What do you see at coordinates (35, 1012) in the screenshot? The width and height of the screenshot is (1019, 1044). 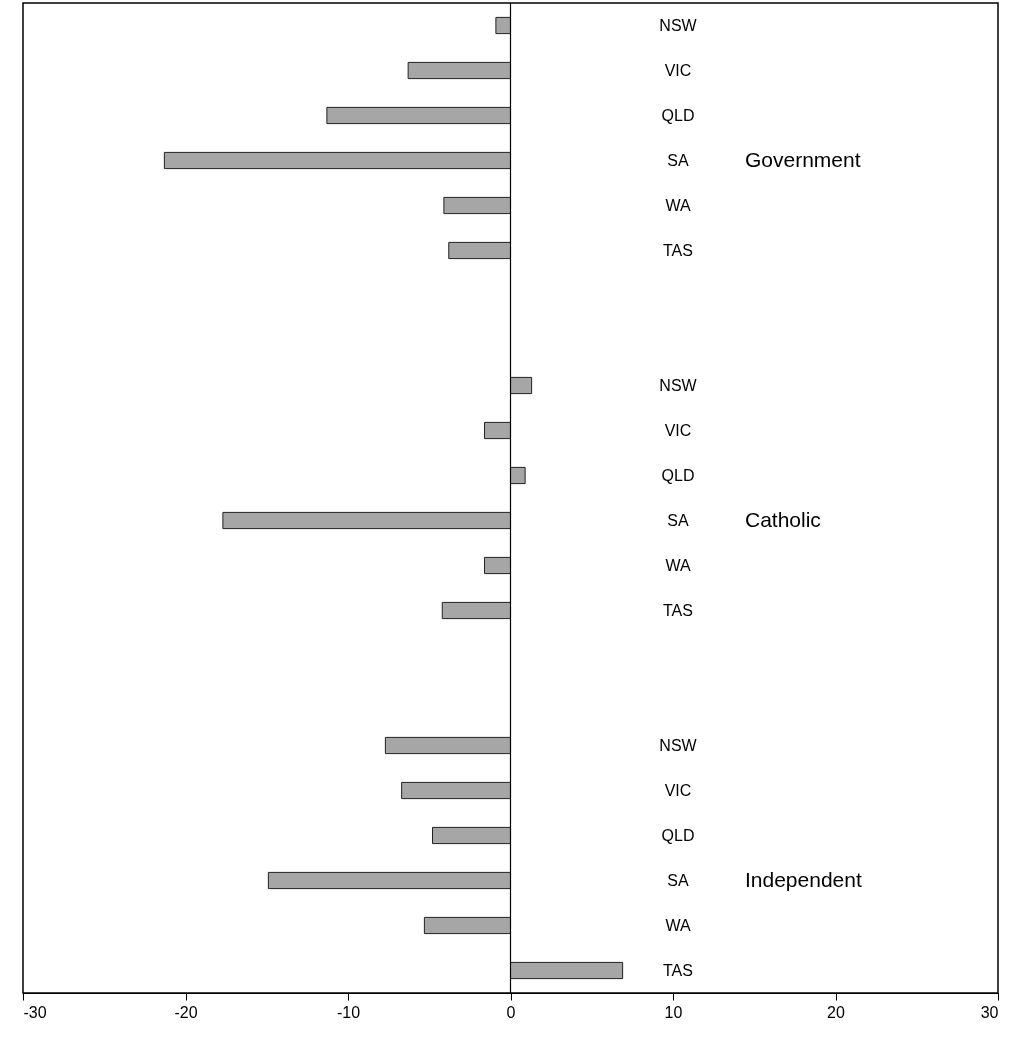 I see `x-tick-label: -30` at bounding box center [35, 1012].